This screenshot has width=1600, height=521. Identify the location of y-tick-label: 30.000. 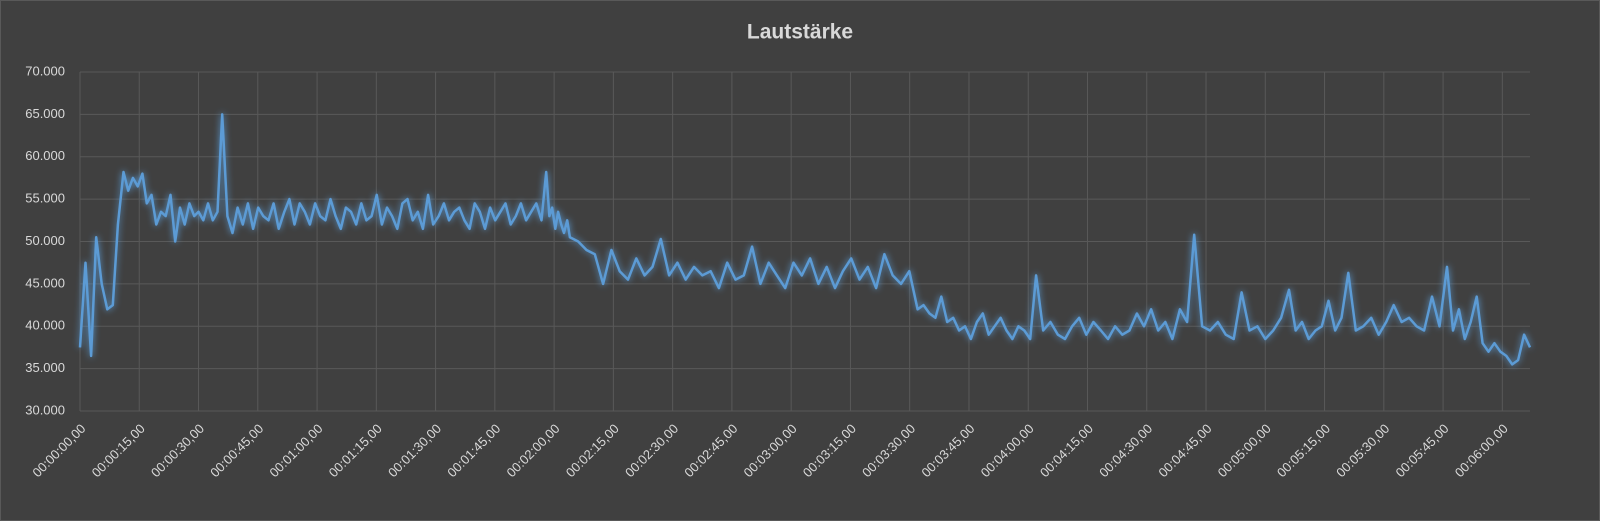
(45, 409).